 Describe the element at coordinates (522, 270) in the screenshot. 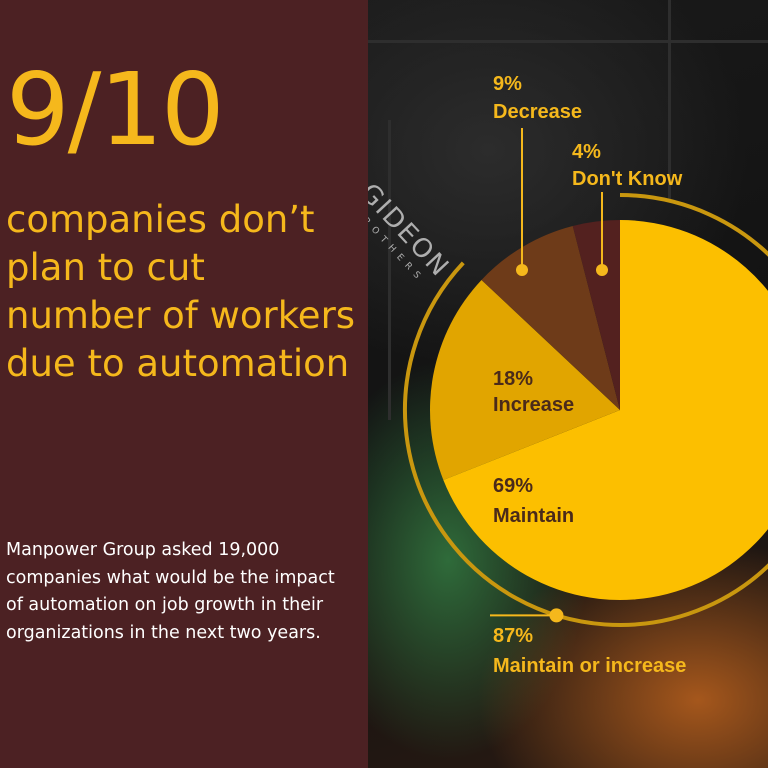

I see `decrease-leader-dot` at that location.